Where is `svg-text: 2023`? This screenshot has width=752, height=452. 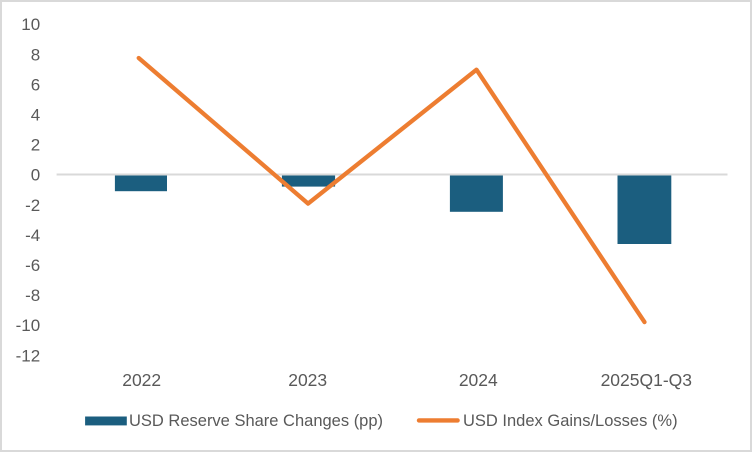
svg-text: 2023 is located at coordinates (307, 380).